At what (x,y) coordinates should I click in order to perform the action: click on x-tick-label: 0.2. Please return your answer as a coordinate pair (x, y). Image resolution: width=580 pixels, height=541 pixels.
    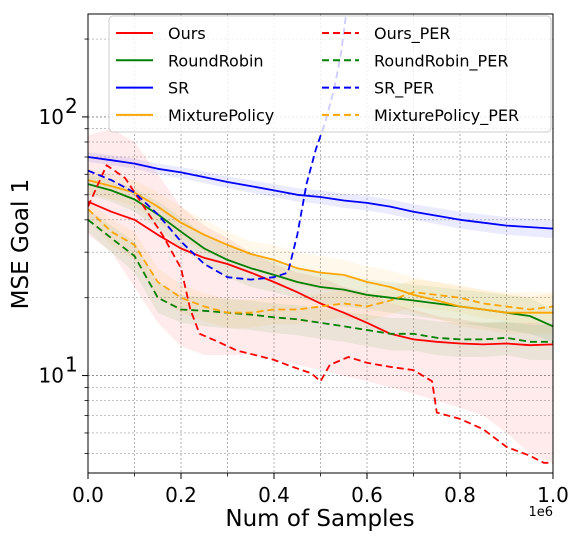
    Looking at the image, I should click on (181, 495).